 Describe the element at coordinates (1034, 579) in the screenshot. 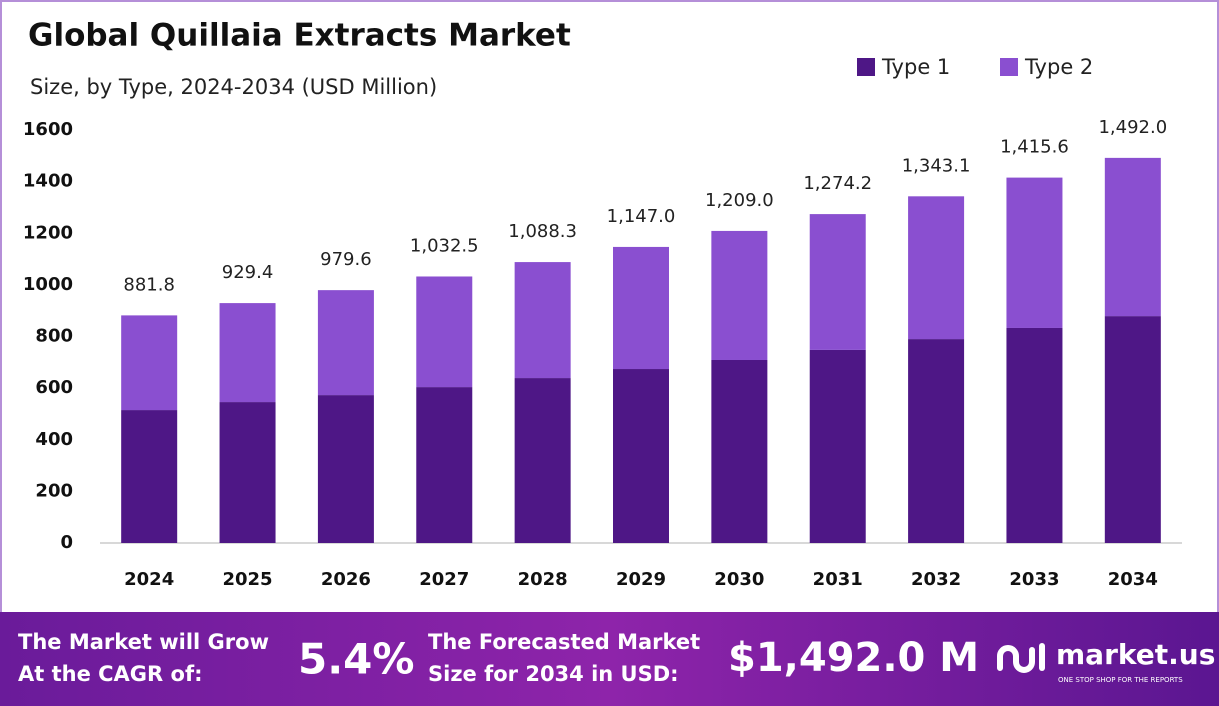

I see `x-tick-label: 2033` at that location.